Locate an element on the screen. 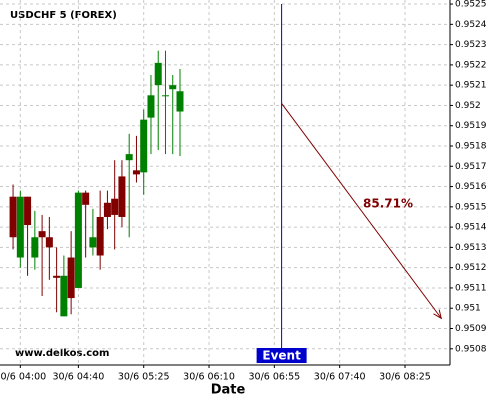  y-tick-label: 0.9509 is located at coordinates (471, 329).